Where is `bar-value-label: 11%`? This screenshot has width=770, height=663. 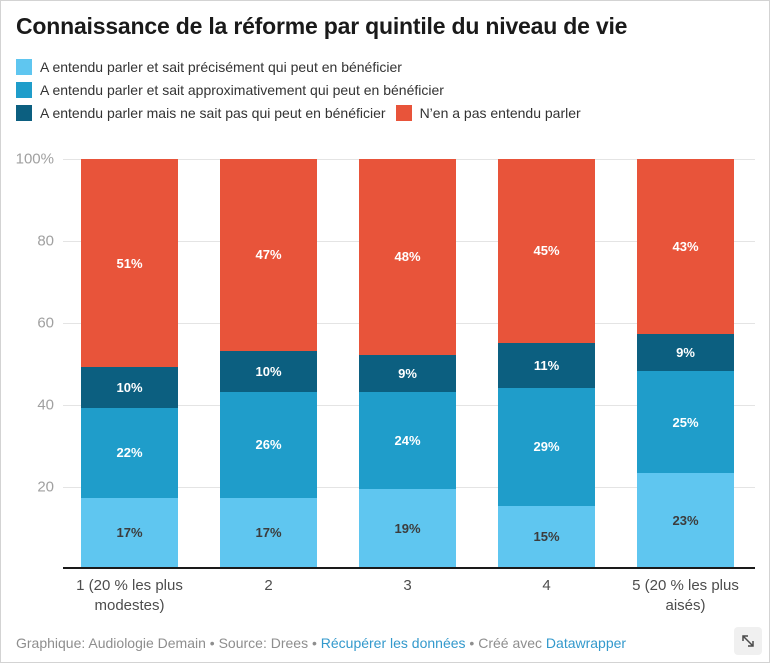
bar-value-label: 11% is located at coordinates (546, 365).